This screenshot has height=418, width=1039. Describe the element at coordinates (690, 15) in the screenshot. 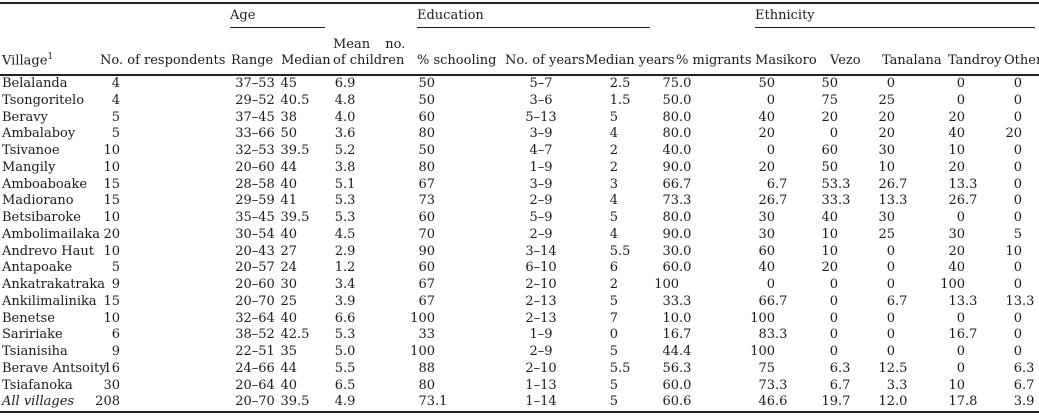

I see `spacer` at that location.